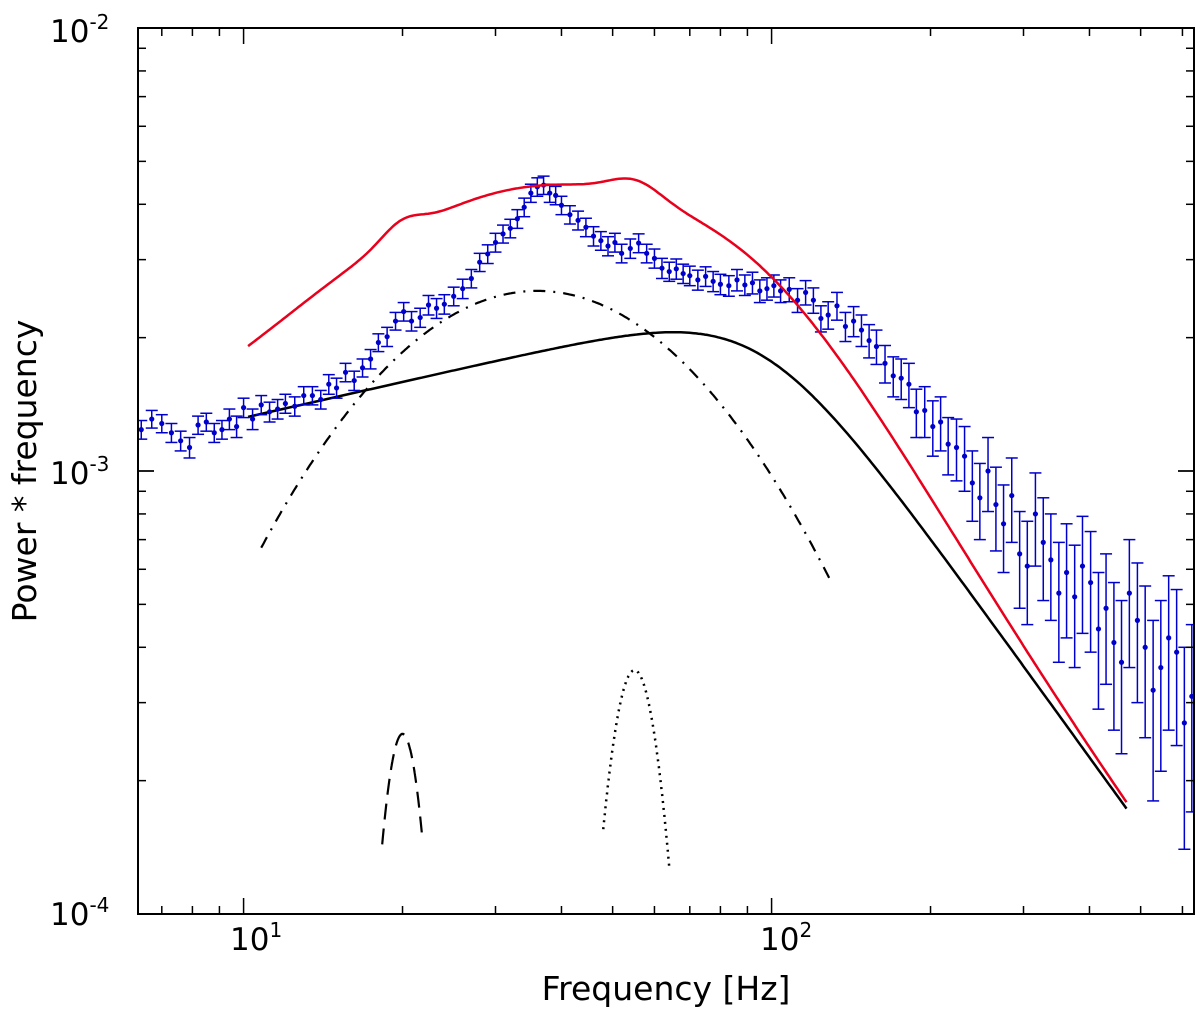 Image resolution: width=1200 pixels, height=1015 pixels. I want to click on y-tick-label-1e-3: 10⁻³, so click(79, 472).